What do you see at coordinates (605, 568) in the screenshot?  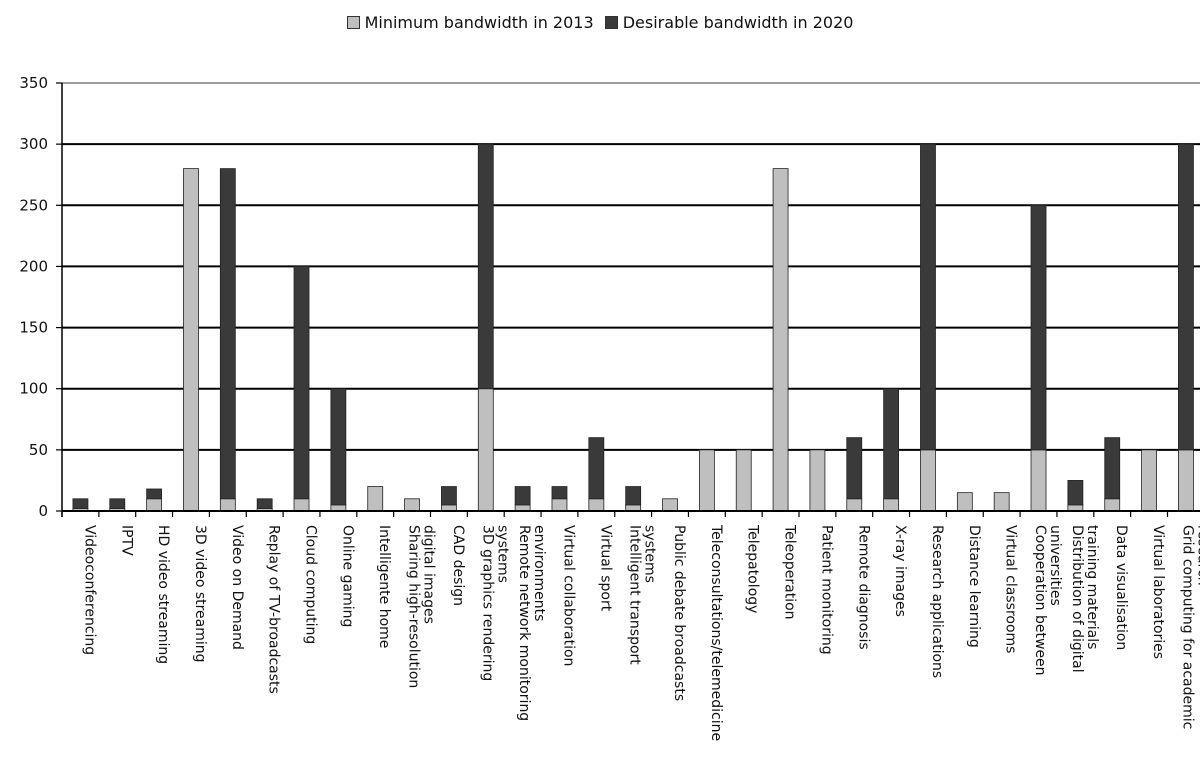 I see `x-tick-label-14: Virtual sport` at bounding box center [605, 568].